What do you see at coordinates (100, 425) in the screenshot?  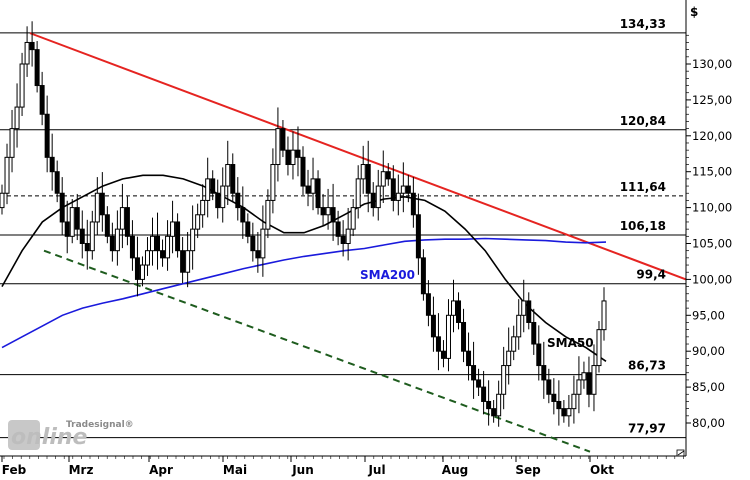 I see `watermark-brand: Tradesignal®` at bounding box center [100, 425].